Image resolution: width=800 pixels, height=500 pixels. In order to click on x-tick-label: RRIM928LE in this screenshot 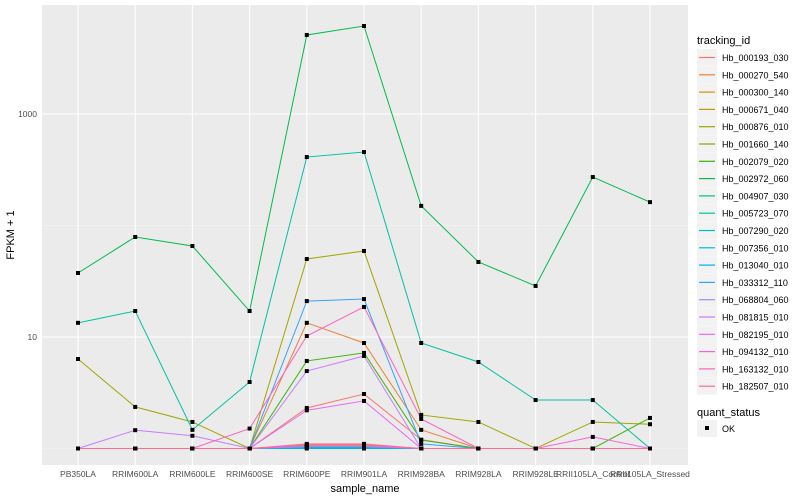, I will do `click(535, 474)`.